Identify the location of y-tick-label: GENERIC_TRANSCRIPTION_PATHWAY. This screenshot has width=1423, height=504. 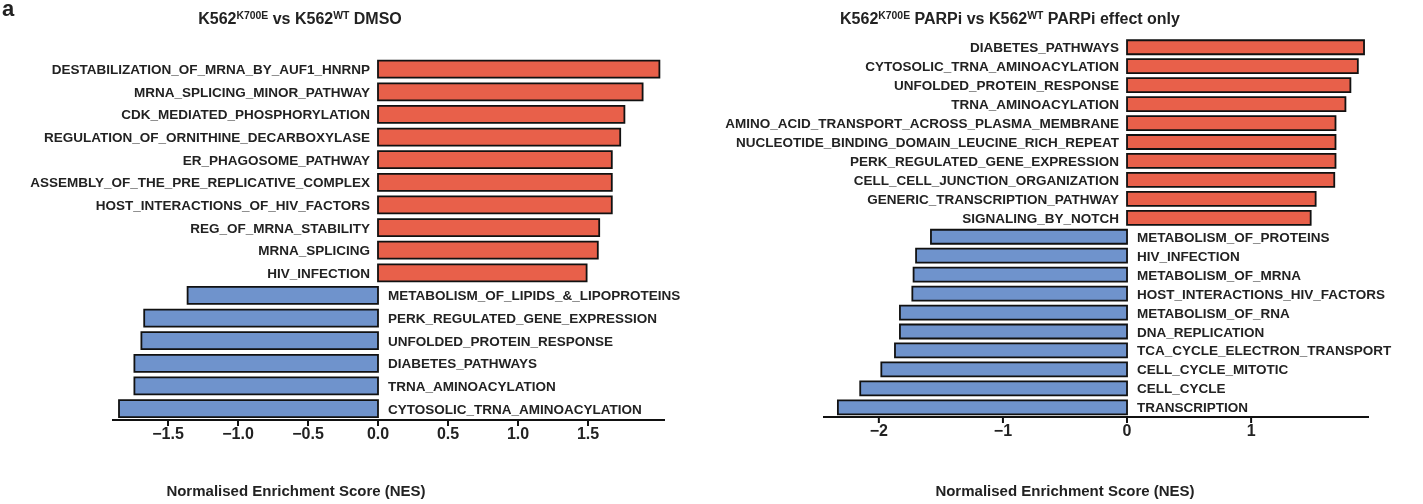
(993, 199).